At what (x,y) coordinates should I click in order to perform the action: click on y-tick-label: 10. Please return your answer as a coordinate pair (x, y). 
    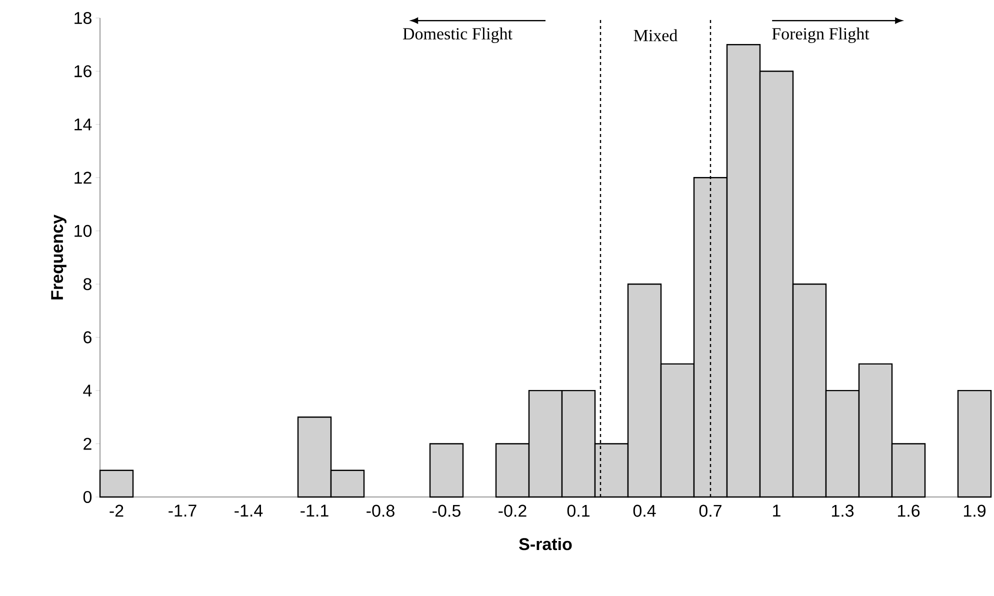
    Looking at the image, I should click on (83, 230).